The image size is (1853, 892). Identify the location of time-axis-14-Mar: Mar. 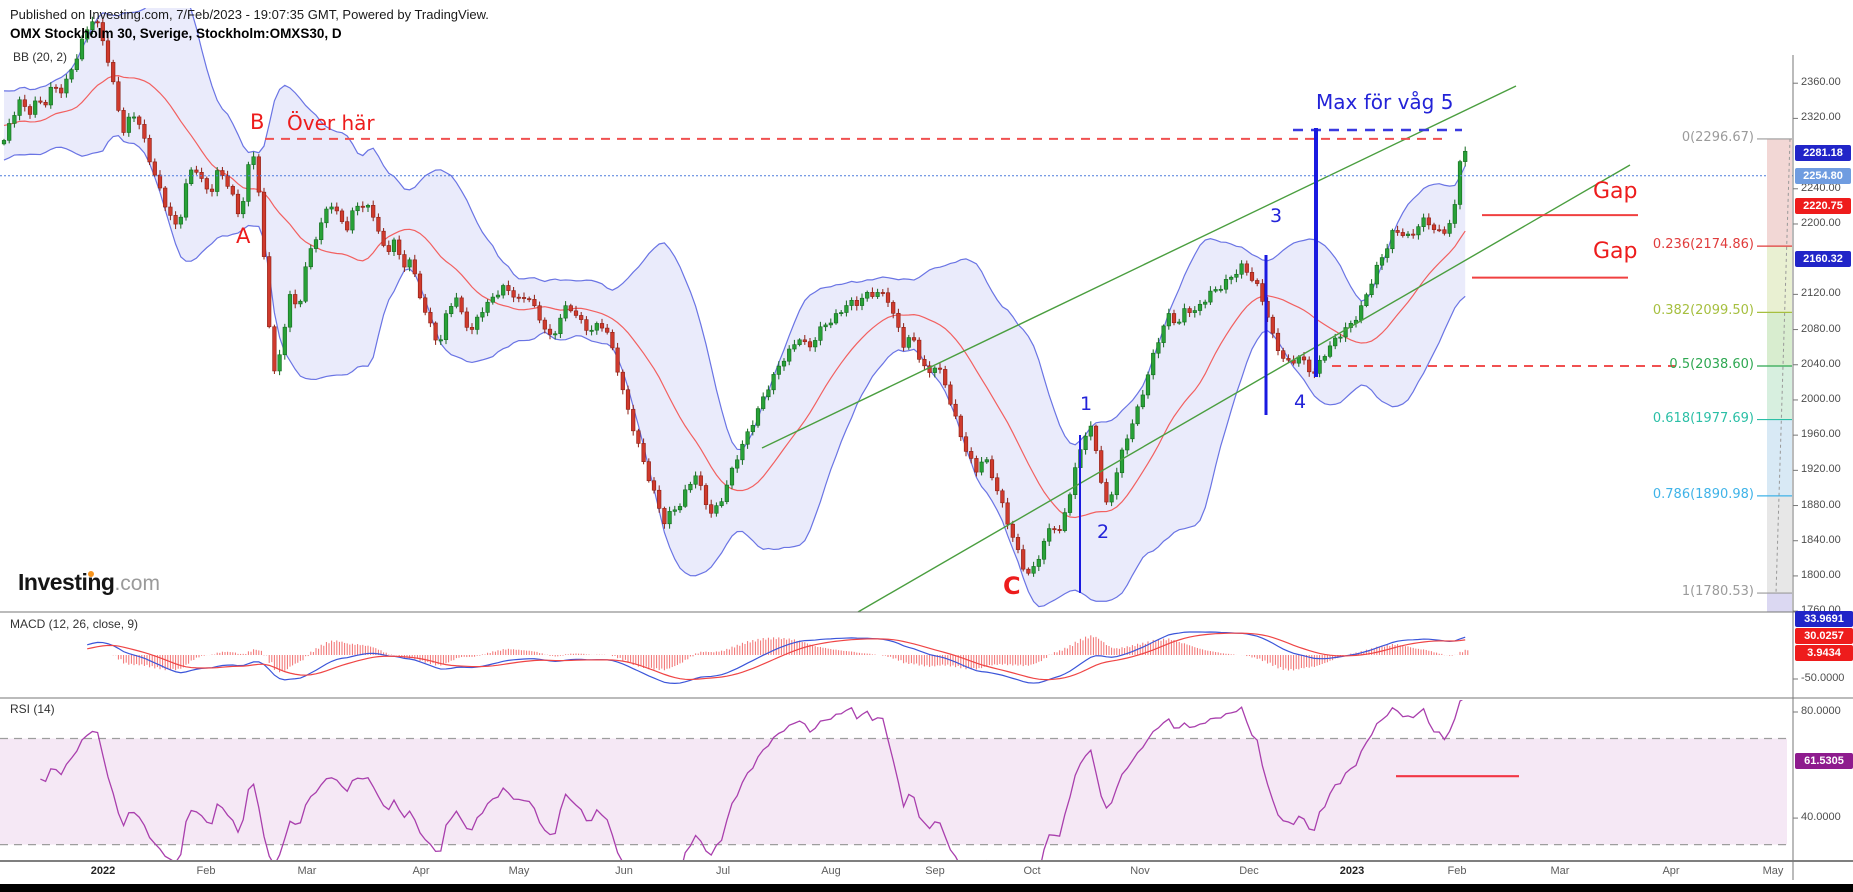
(1560, 871).